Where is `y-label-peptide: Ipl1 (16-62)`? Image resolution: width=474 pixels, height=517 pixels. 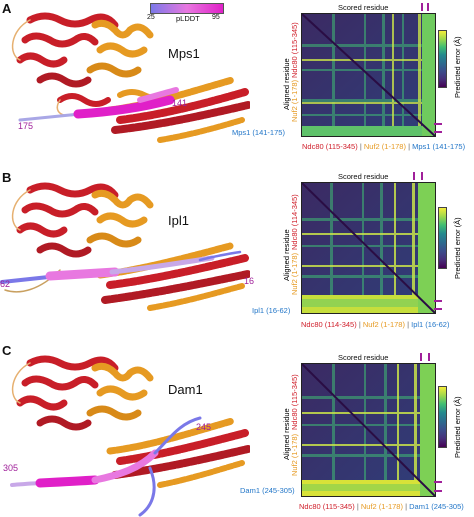 y-label-peptide: Ipl1 (16-62) is located at coordinates (271, 310).